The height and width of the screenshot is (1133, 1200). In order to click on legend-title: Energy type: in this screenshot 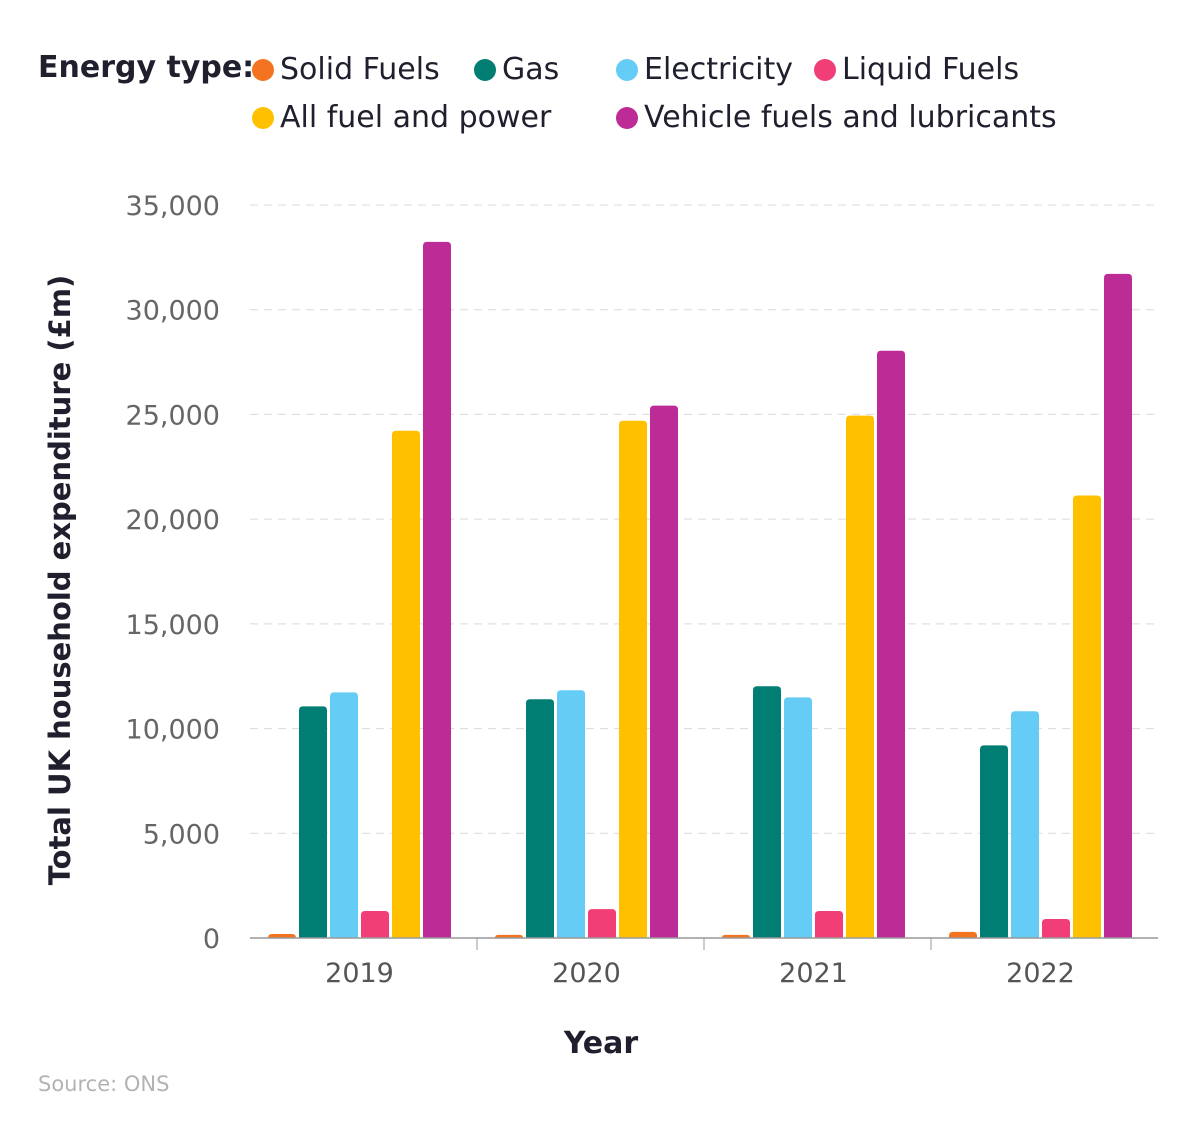, I will do `click(146, 67)`.